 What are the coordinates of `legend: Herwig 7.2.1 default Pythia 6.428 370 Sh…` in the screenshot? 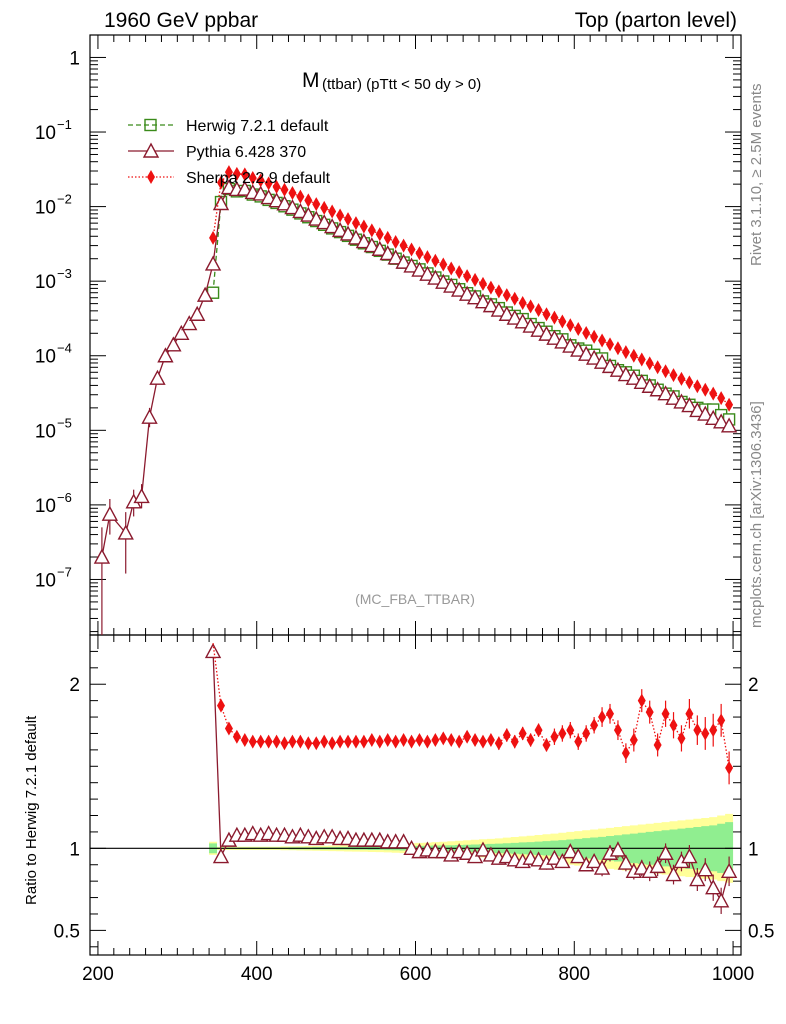 It's located at (229, 152).